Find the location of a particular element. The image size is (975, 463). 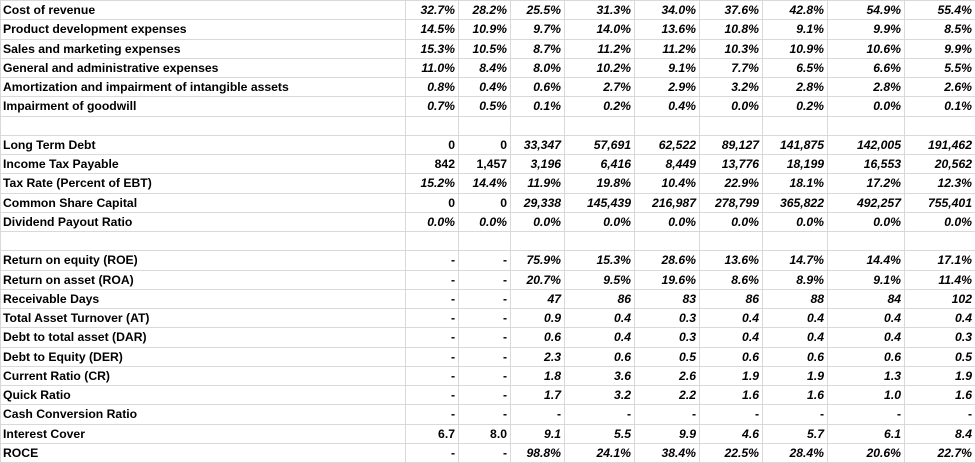

value-cell: 13.6% is located at coordinates (667, 29).